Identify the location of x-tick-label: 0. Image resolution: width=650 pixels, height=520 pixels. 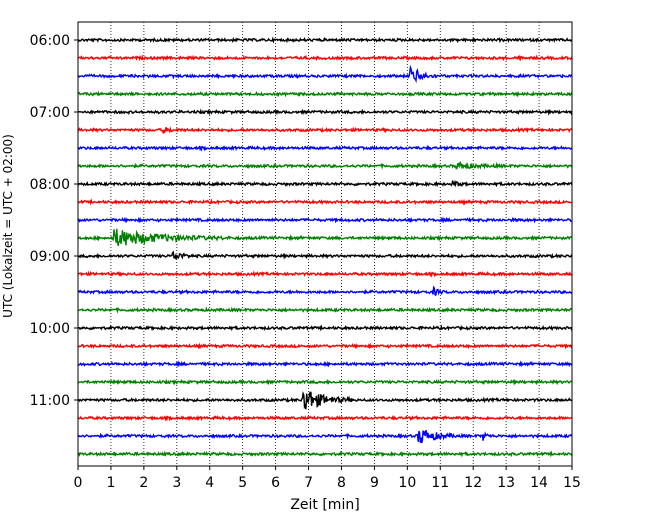
(78, 483).